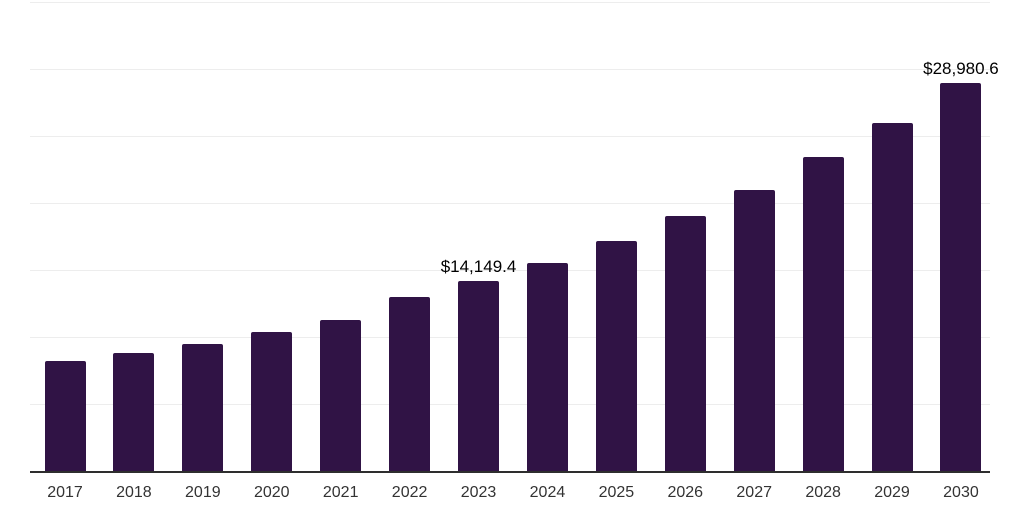  What do you see at coordinates (340, 492) in the screenshot?
I see `x-tick-2021: 2021` at bounding box center [340, 492].